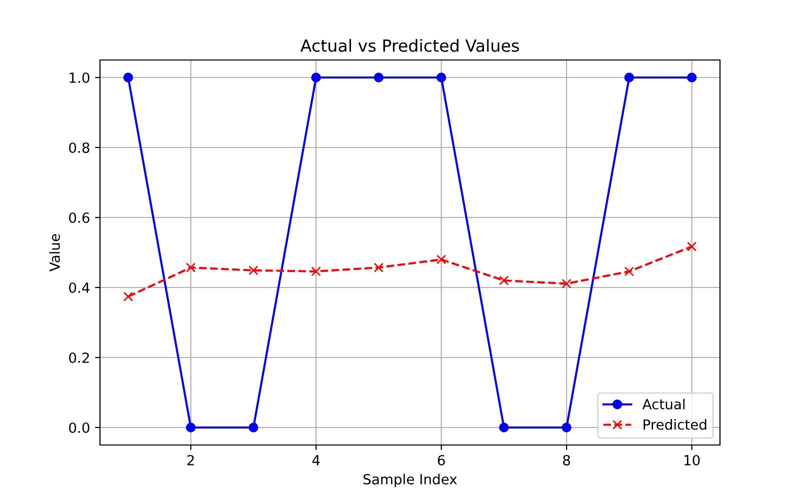 The width and height of the screenshot is (800, 500). I want to click on x-axis-title: Sample Index, so click(410, 481).